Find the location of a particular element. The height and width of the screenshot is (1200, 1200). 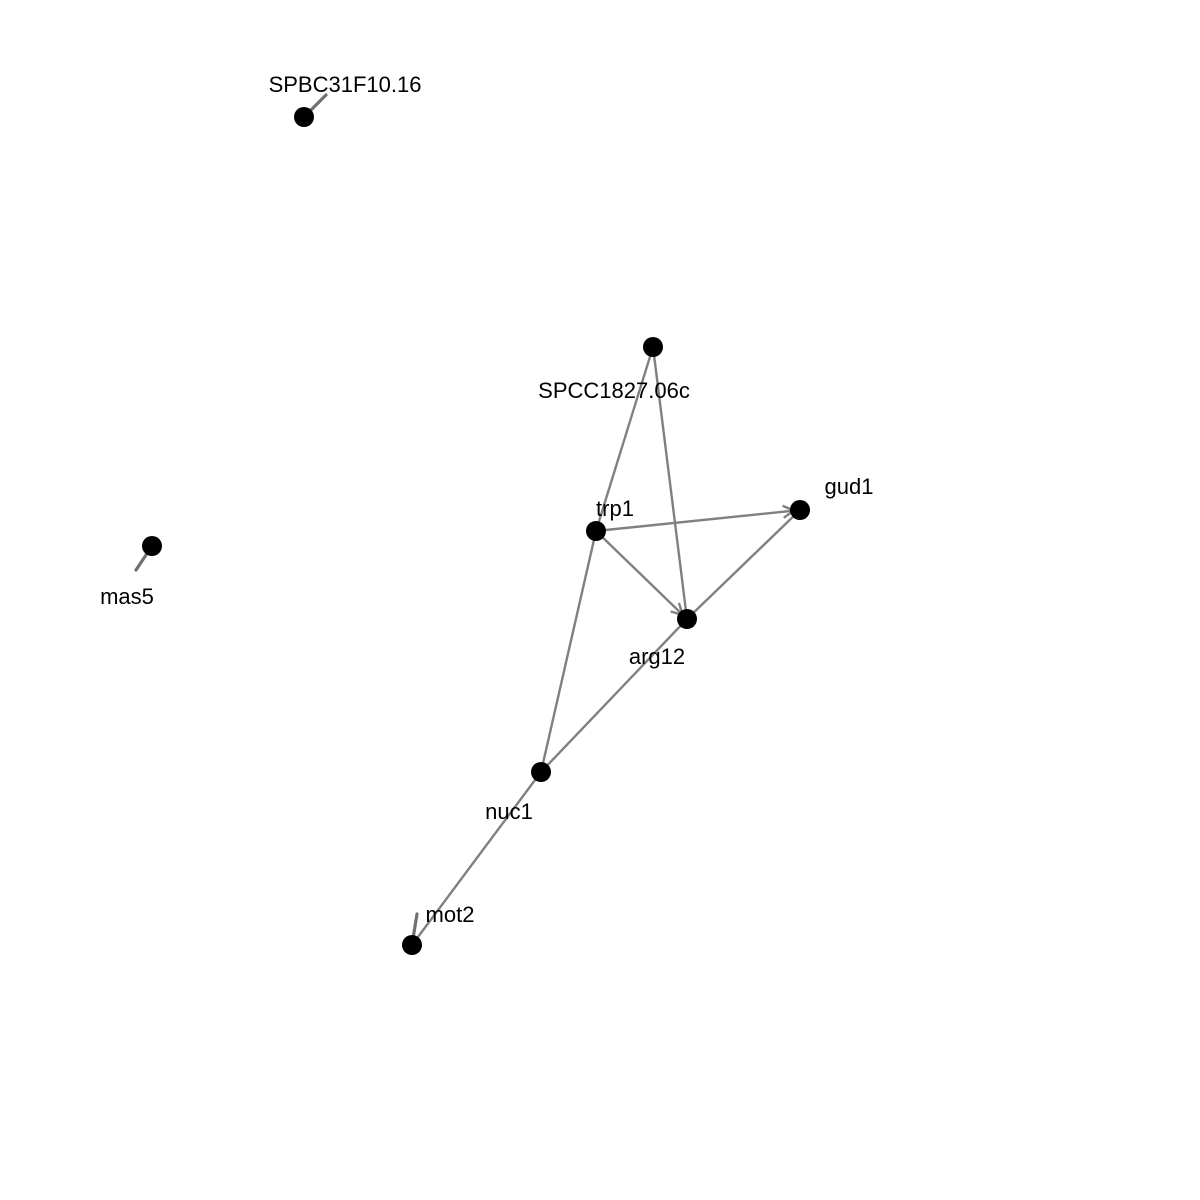

edge-nuc1-to-mot2 is located at coordinates (476, 858).